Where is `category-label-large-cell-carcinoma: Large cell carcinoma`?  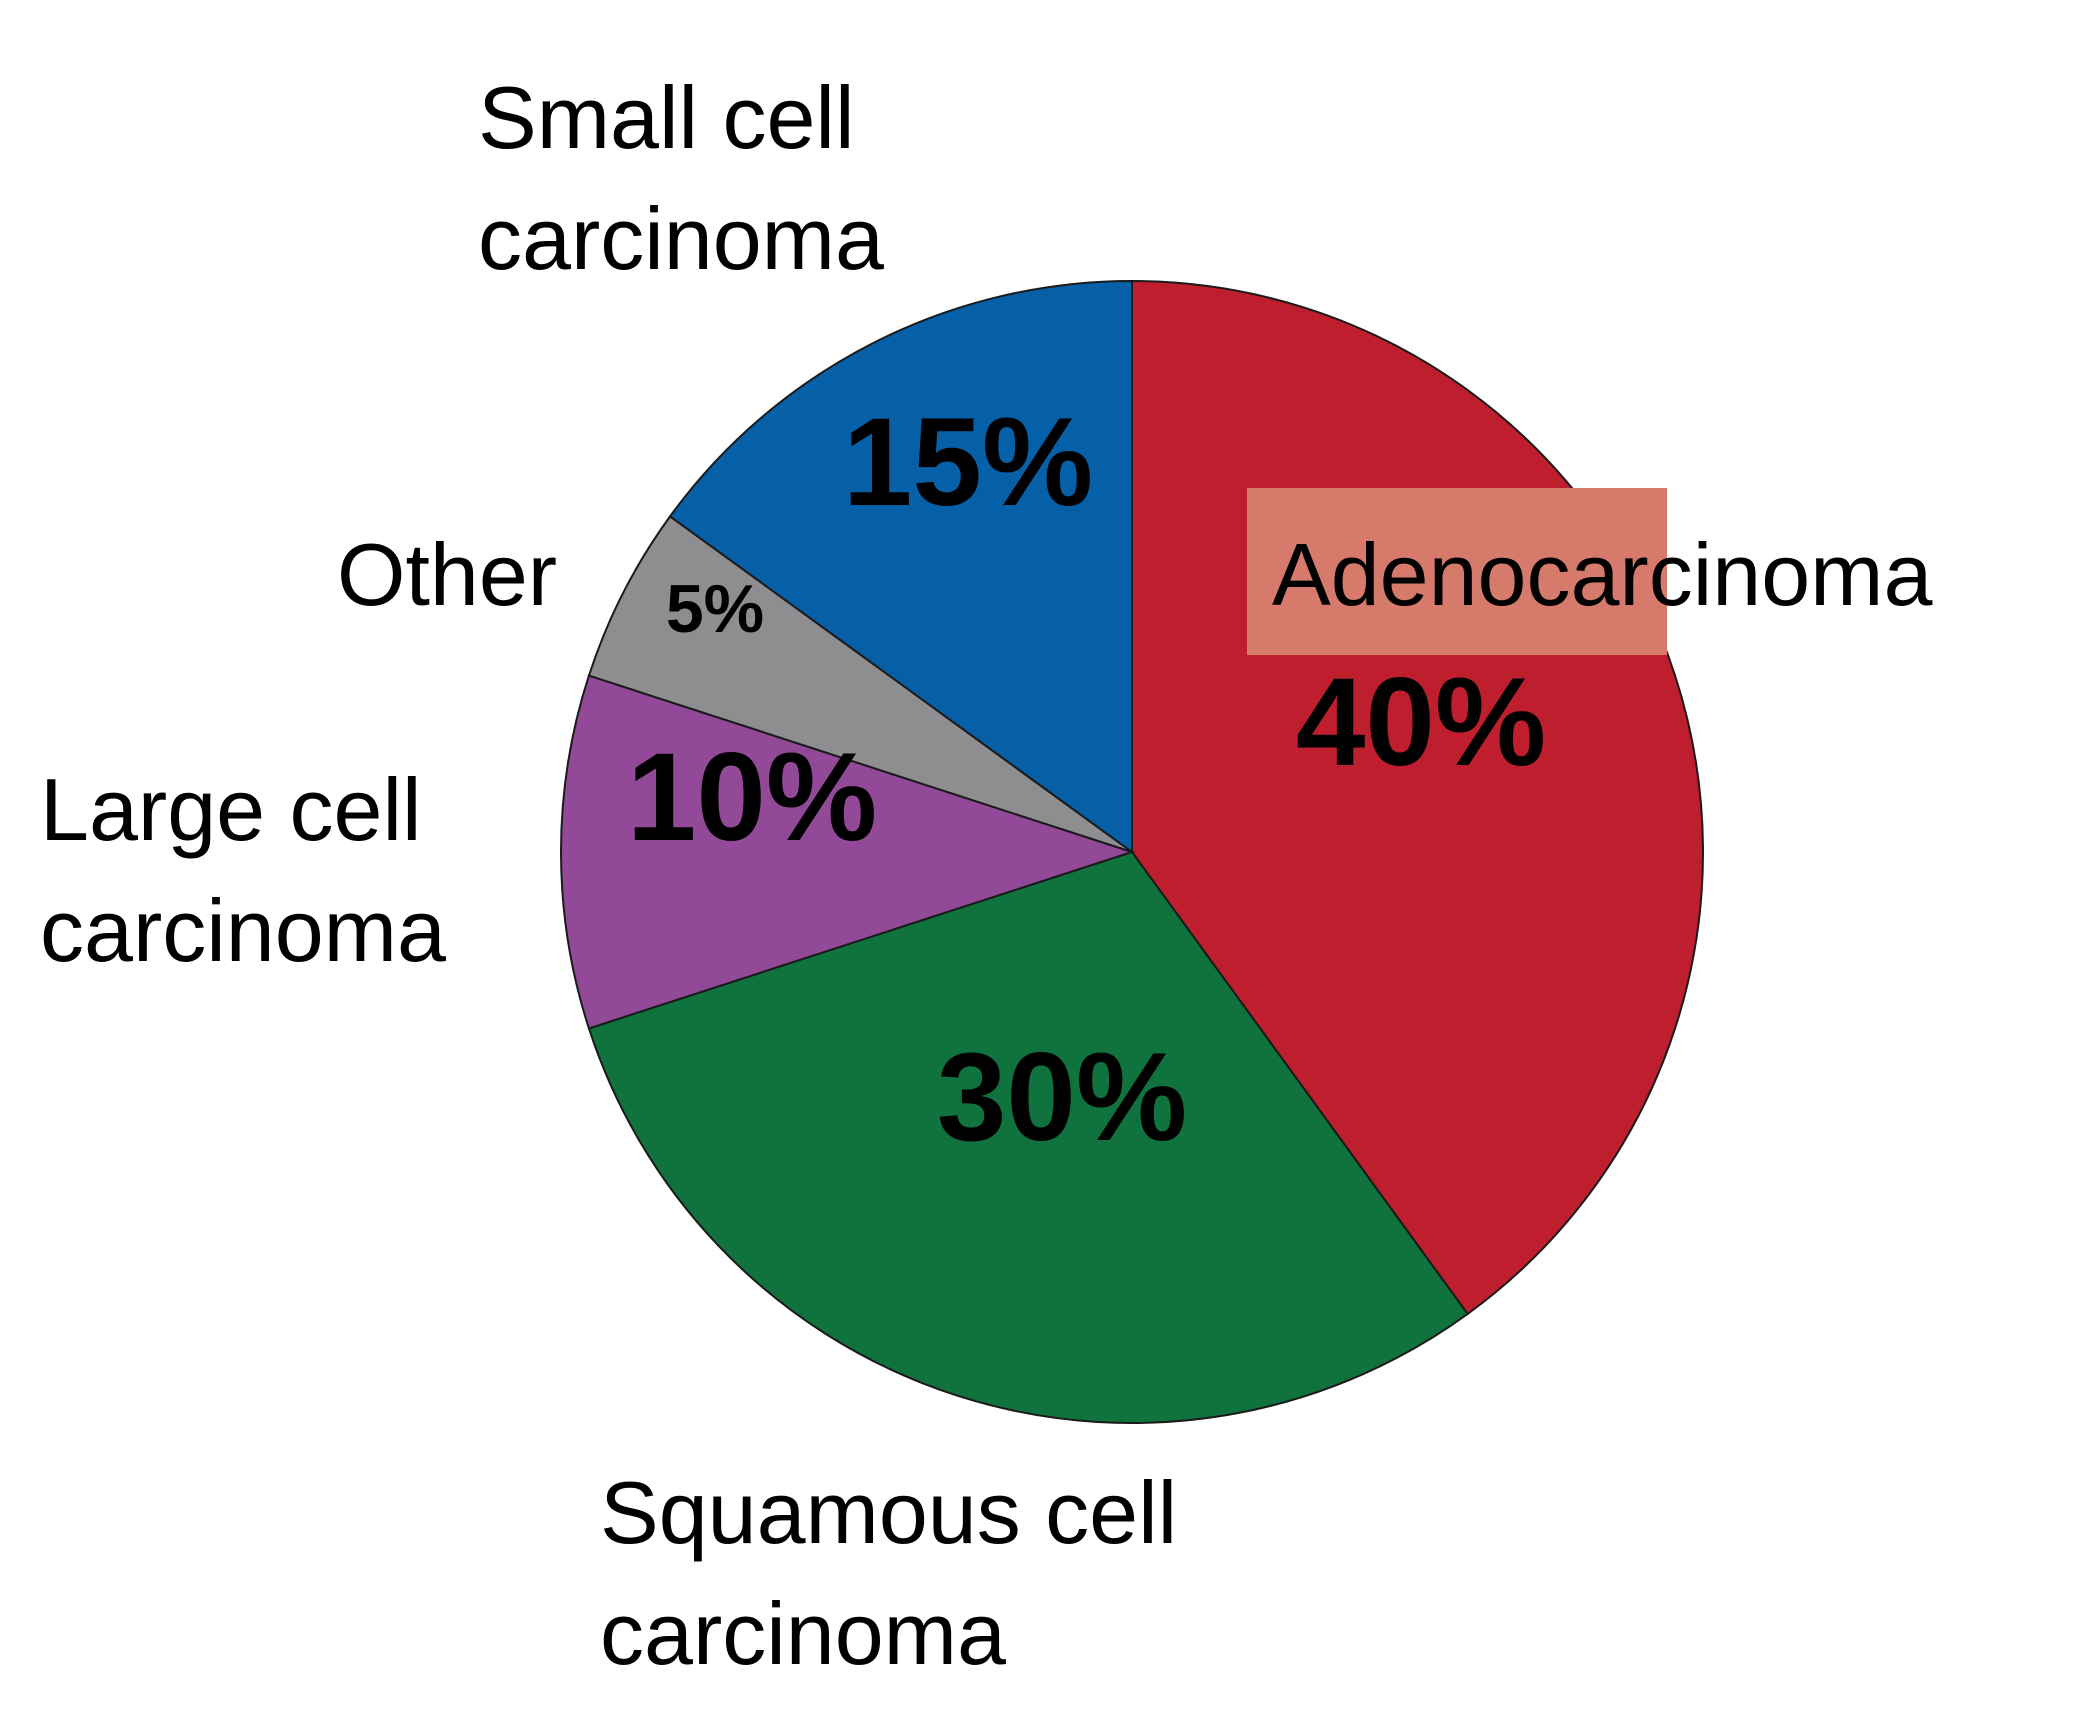
category-label-large-cell-carcinoma: Large cell carcinoma is located at coordinates (243, 870).